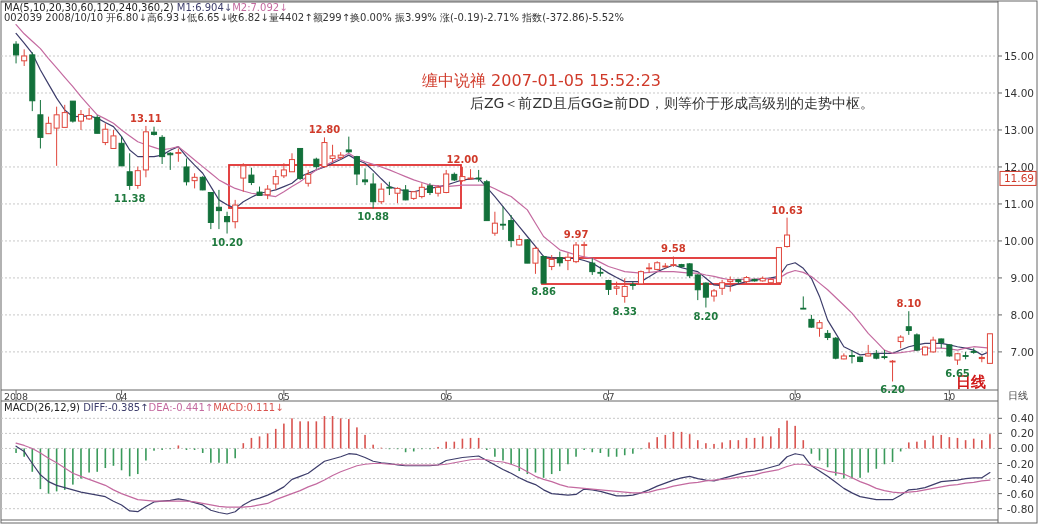 This screenshot has width=1038, height=524. I want to click on y-tick-label: -0.60, so click(1020, 493).